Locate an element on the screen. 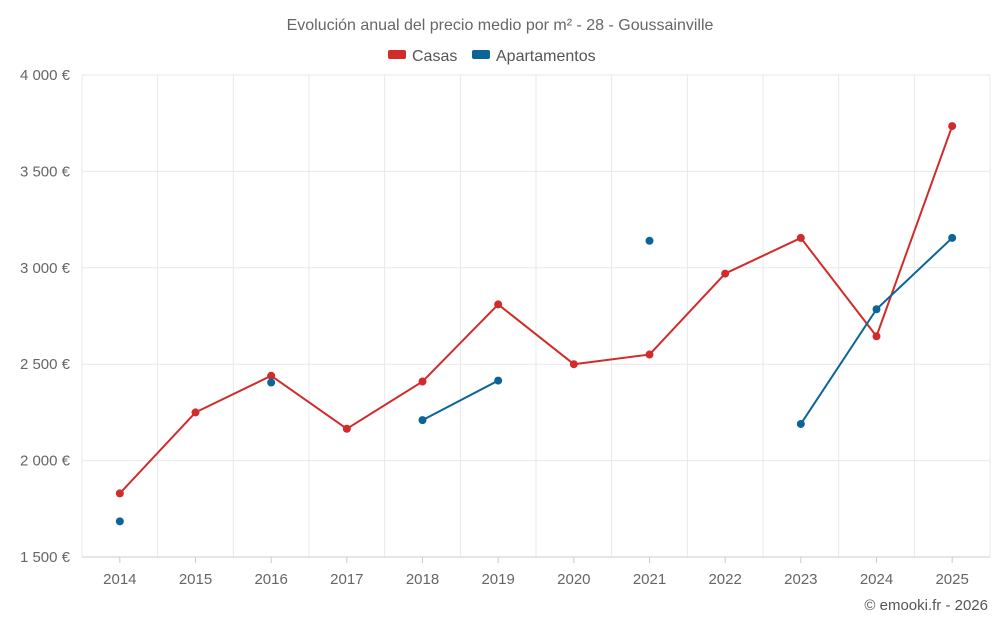 Image resolution: width=1000 pixels, height=625 pixels. x-tick-label: 2019 is located at coordinates (497, 579).